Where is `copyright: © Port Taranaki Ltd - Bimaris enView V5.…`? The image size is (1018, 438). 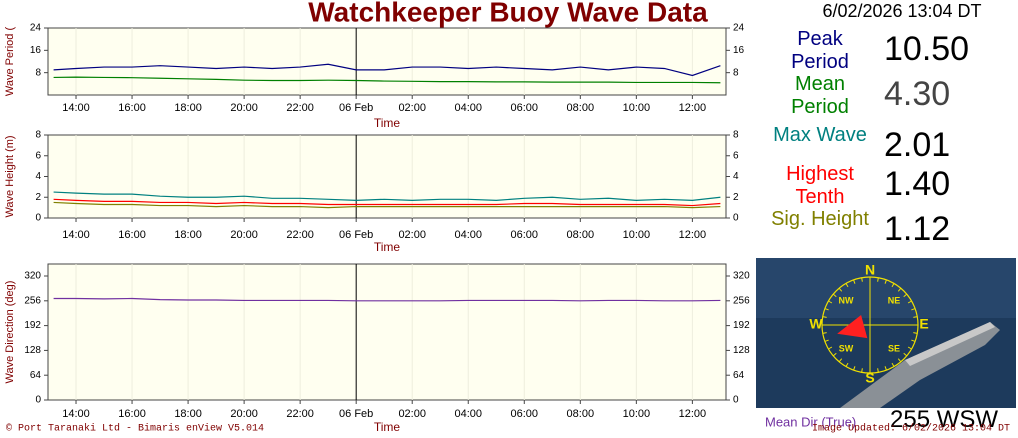 copyright: © Port Taranaki Ltd - Bimaris enView V5.… is located at coordinates (135, 429).